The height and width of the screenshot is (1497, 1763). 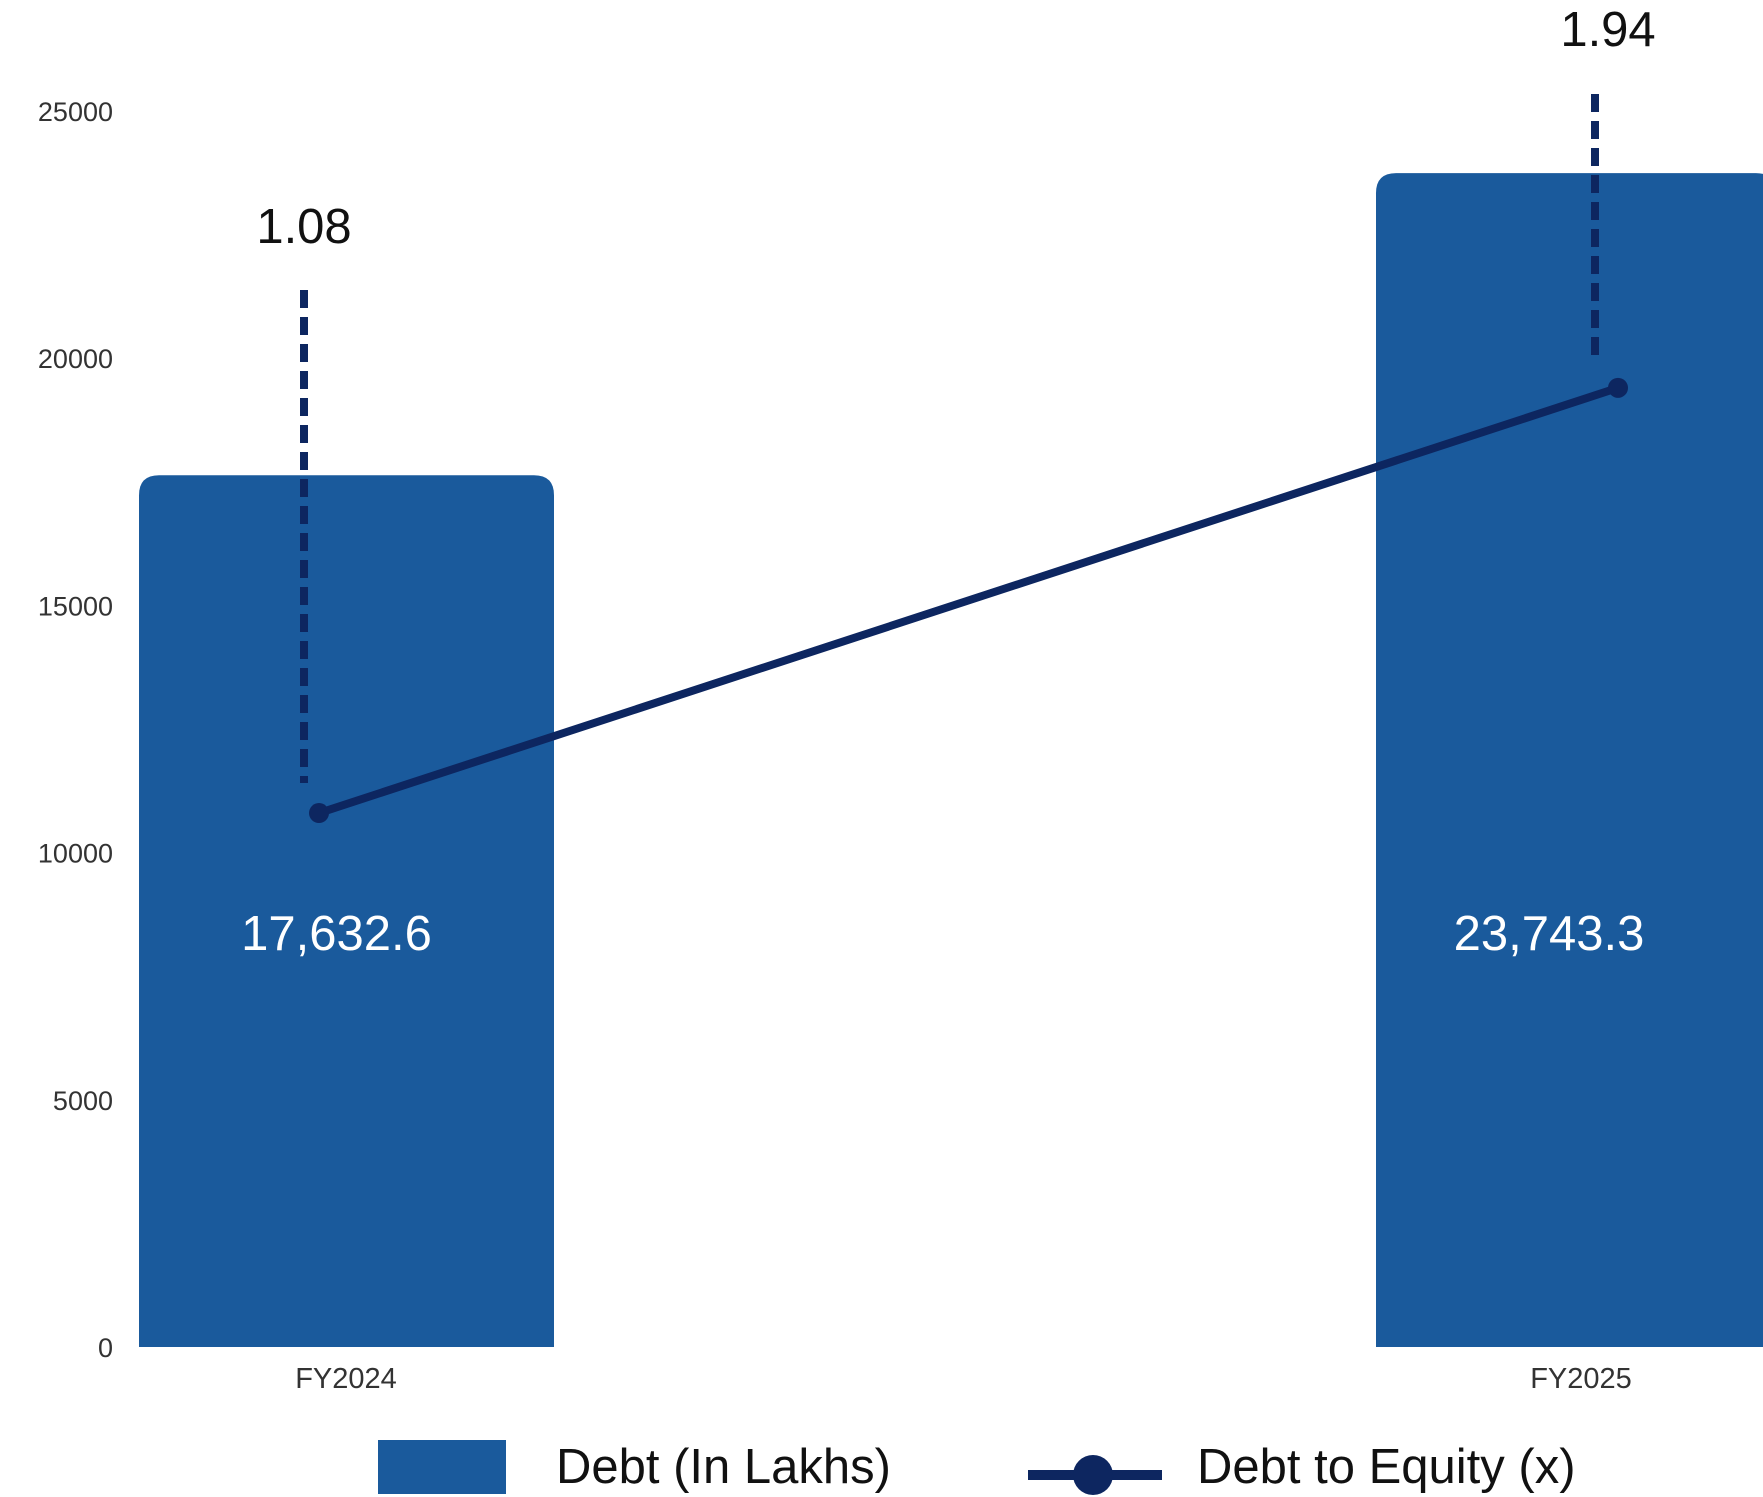 What do you see at coordinates (977, 1467) in the screenshot?
I see `legend: Debt (In Lakhs) Debt to Equity (x)` at bounding box center [977, 1467].